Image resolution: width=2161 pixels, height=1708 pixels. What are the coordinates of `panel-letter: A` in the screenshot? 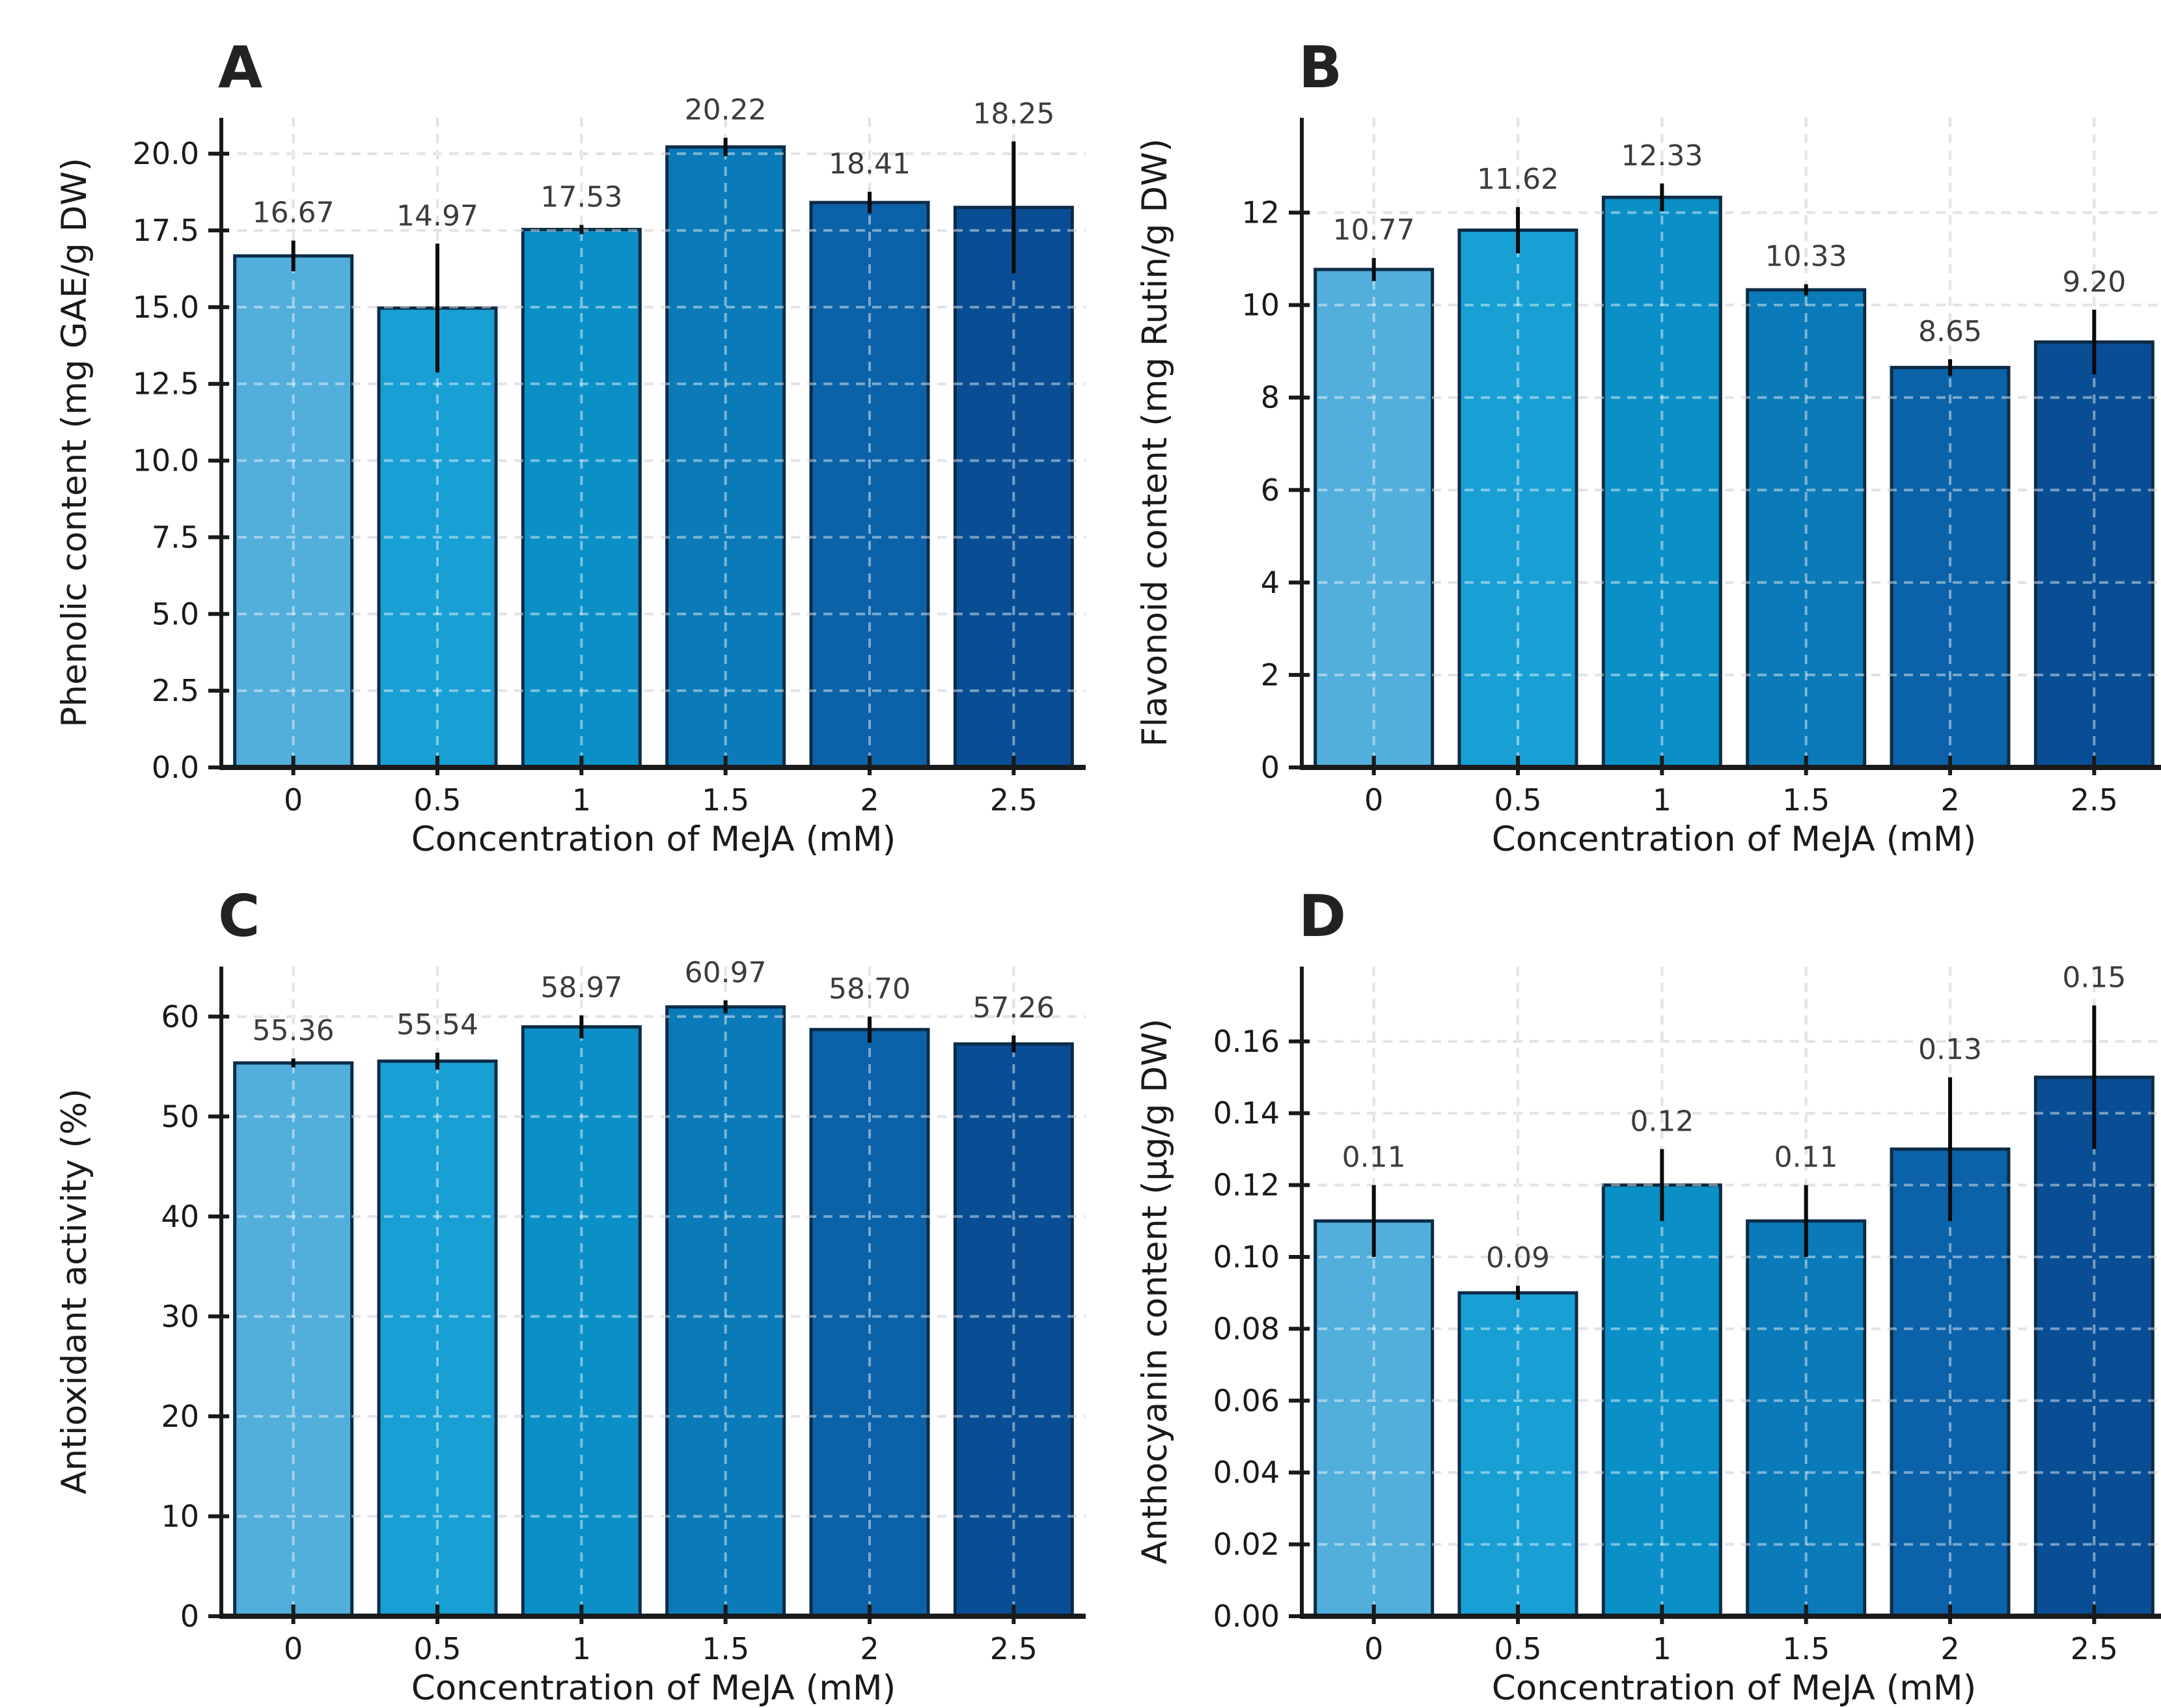 It's located at (240, 67).